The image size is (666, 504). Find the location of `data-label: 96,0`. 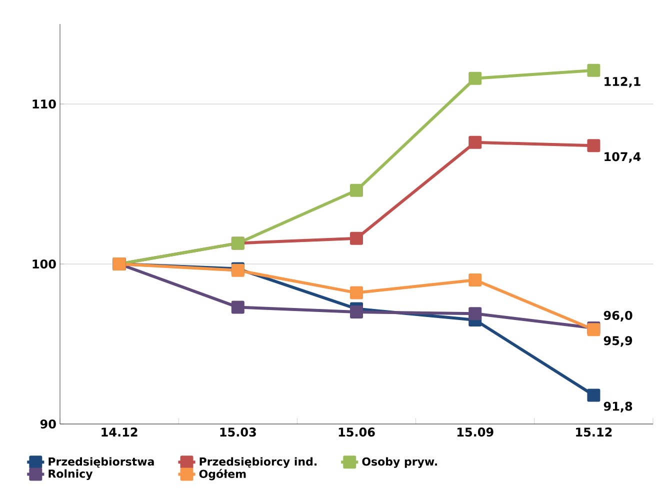

data-label: 96,0 is located at coordinates (618, 316).